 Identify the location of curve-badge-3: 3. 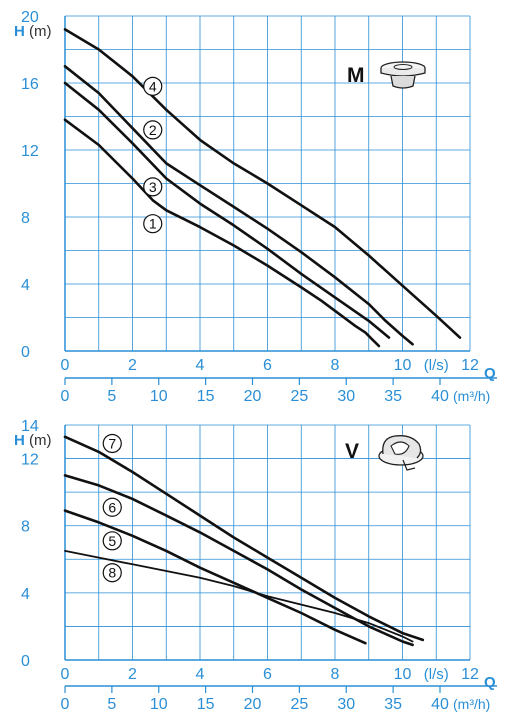
(153, 187).